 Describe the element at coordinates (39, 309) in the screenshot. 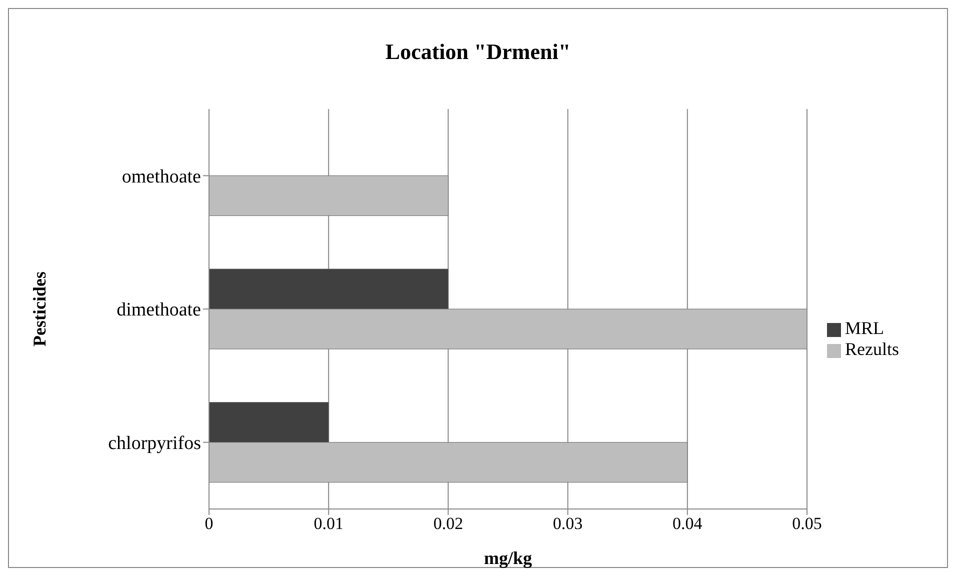

I see `y-axis-title: Pesticides` at that location.